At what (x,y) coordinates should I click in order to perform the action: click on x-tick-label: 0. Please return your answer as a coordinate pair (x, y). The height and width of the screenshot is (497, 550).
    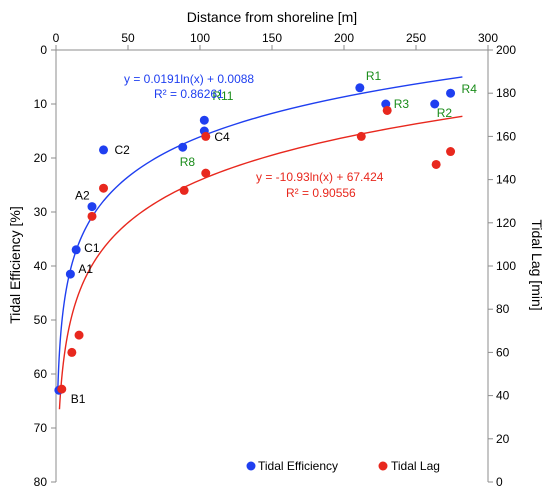
    Looking at the image, I should click on (56, 38).